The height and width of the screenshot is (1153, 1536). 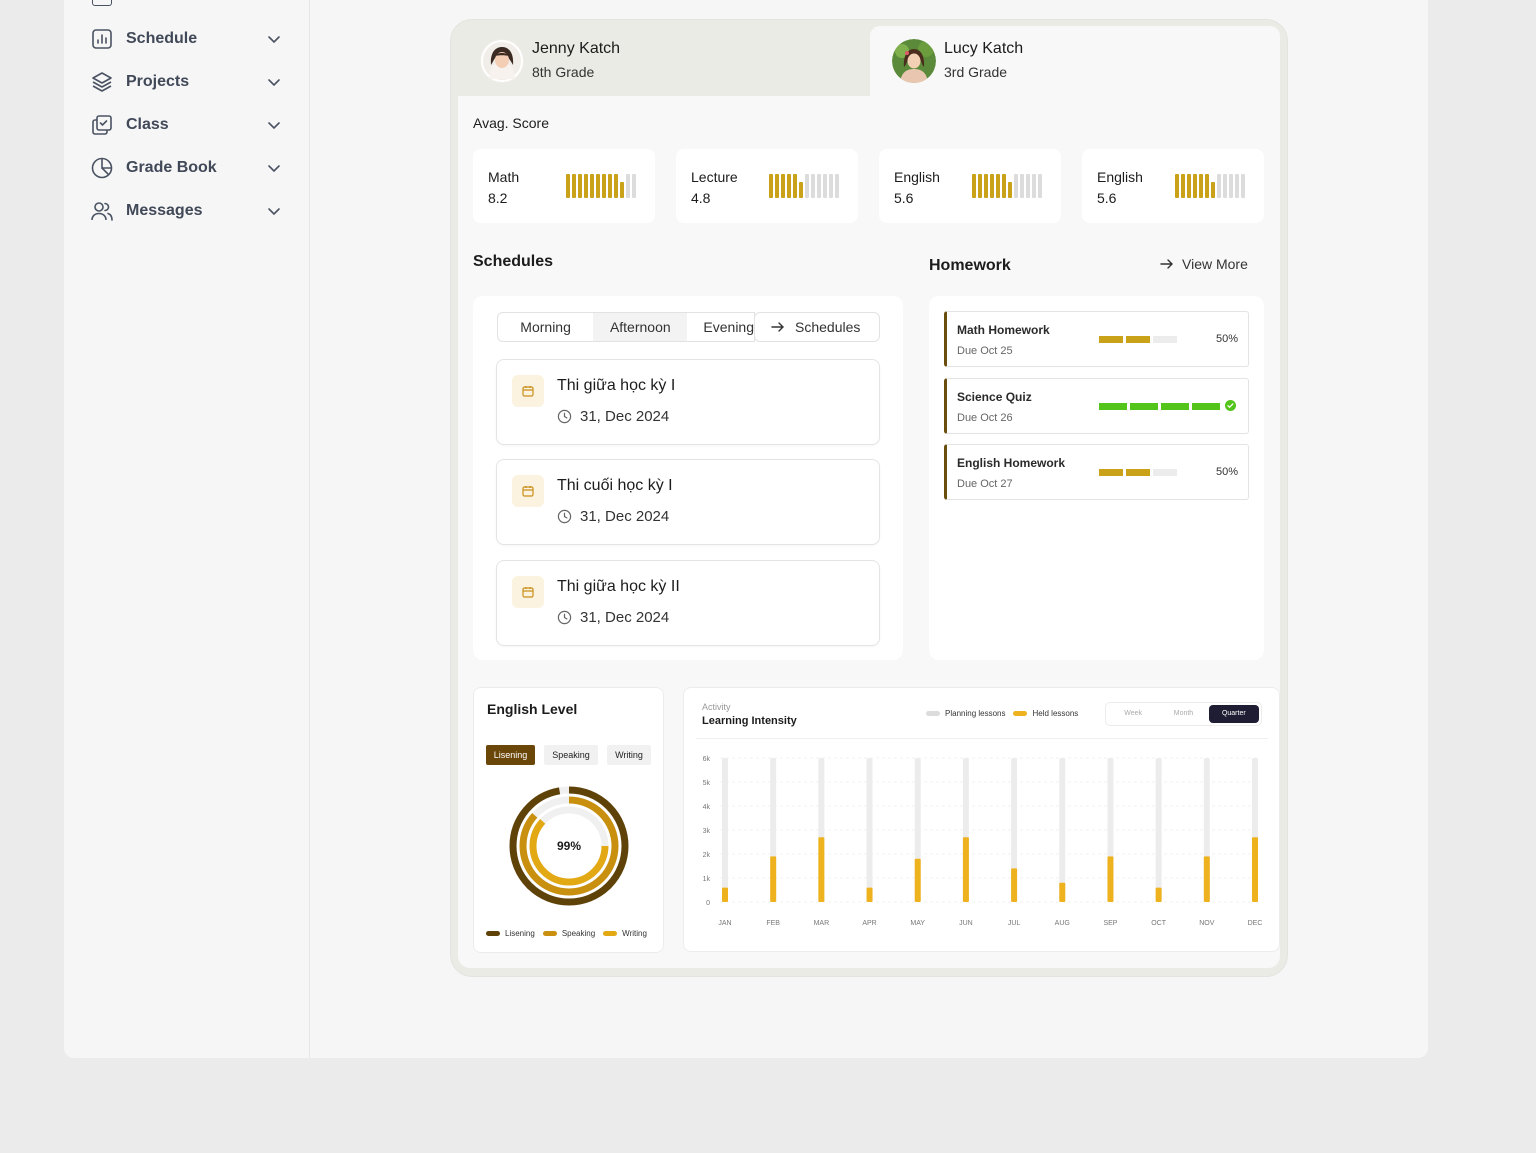 I want to click on x-tick-label: MAR, so click(x=822, y=923).